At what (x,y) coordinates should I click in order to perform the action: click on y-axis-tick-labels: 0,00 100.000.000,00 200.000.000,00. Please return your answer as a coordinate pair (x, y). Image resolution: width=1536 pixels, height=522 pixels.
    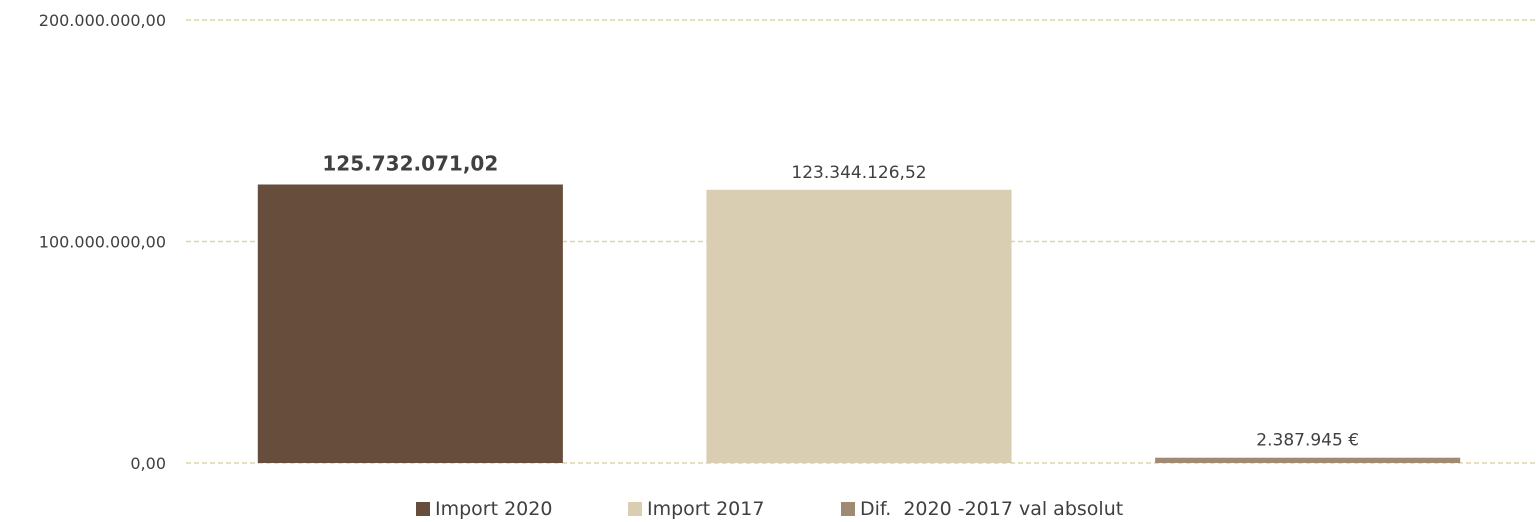
    Looking at the image, I should click on (102, 242).